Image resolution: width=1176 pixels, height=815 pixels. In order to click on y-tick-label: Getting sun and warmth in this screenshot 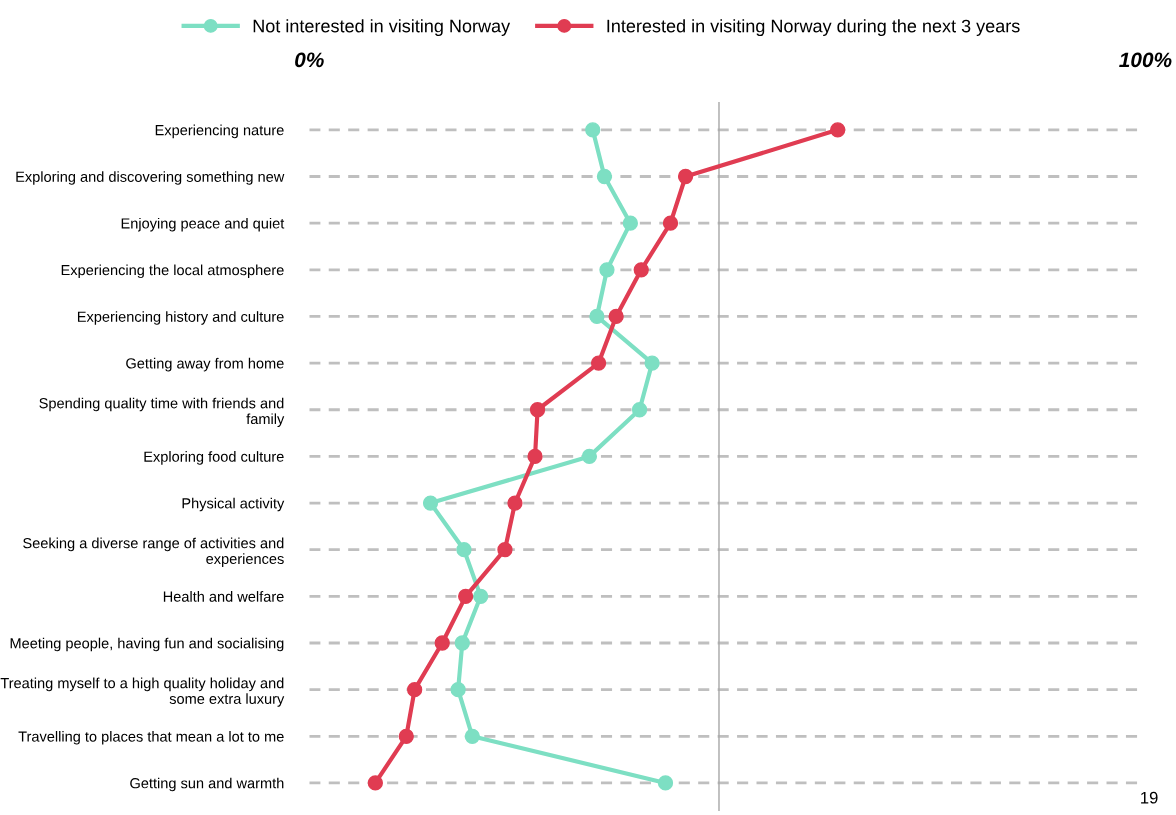, I will do `click(207, 784)`.